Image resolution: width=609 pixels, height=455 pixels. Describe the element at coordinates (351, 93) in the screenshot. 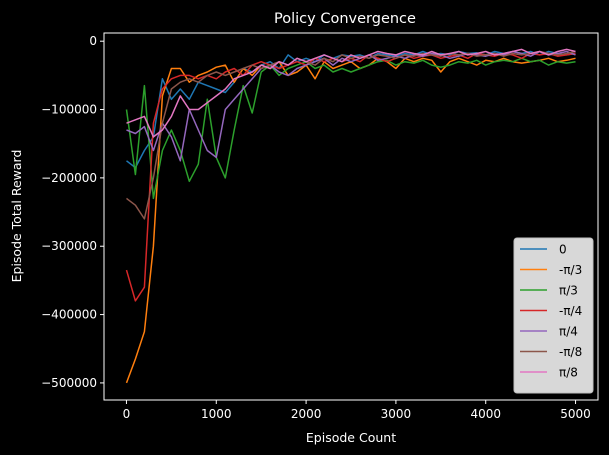

I see `series-line` at that location.